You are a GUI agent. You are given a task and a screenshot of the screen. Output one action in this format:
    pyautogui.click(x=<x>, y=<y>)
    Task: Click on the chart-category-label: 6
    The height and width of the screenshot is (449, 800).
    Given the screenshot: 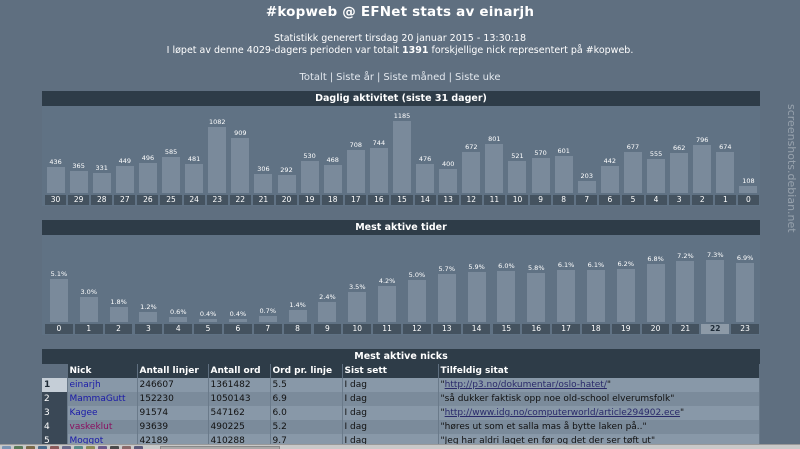 What is the action you would take?
    pyautogui.click(x=610, y=200)
    